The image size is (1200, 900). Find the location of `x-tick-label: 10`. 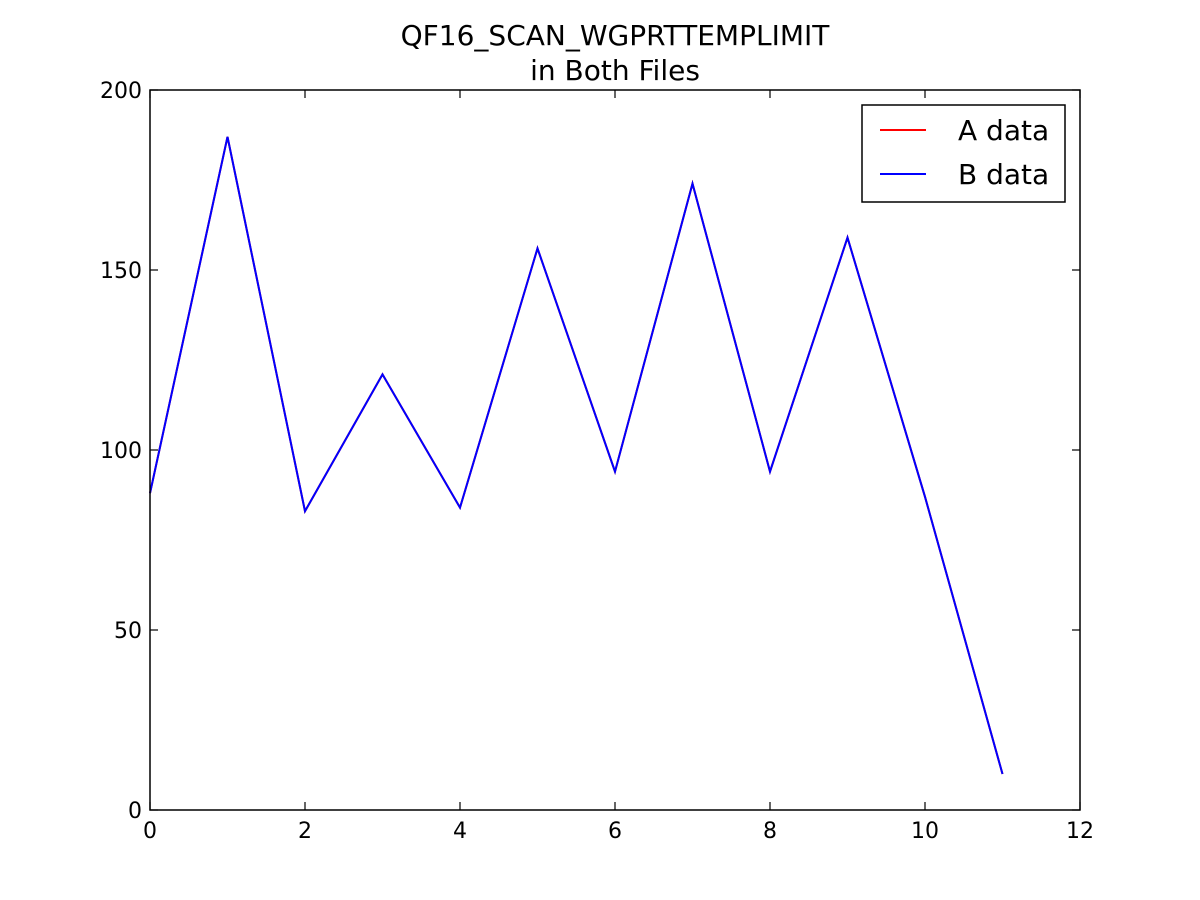

x-tick-label: 10 is located at coordinates (925, 831).